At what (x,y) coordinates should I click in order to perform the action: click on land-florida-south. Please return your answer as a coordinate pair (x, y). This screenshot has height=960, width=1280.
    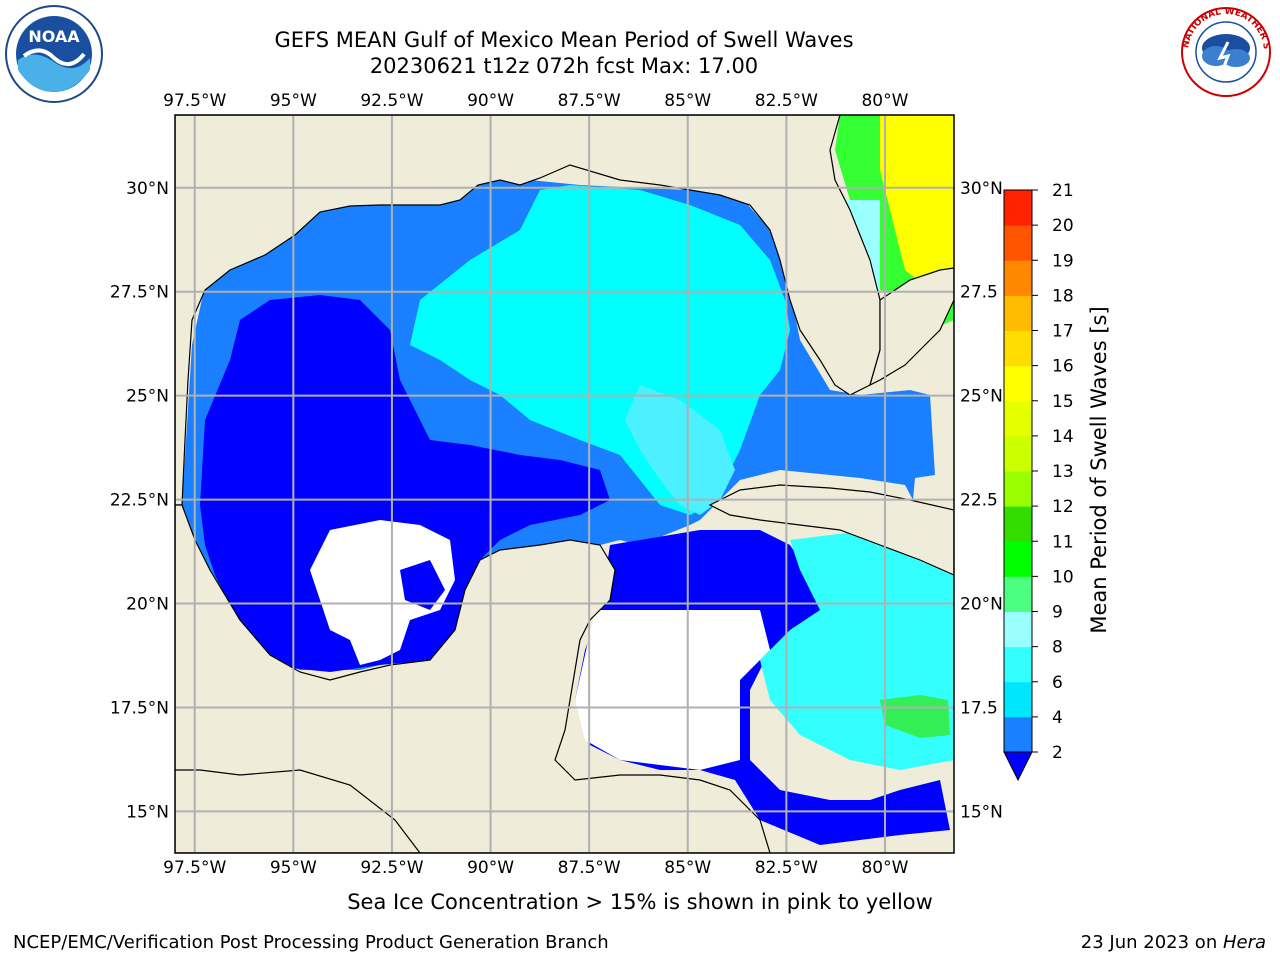
    Looking at the image, I should click on (911, 327).